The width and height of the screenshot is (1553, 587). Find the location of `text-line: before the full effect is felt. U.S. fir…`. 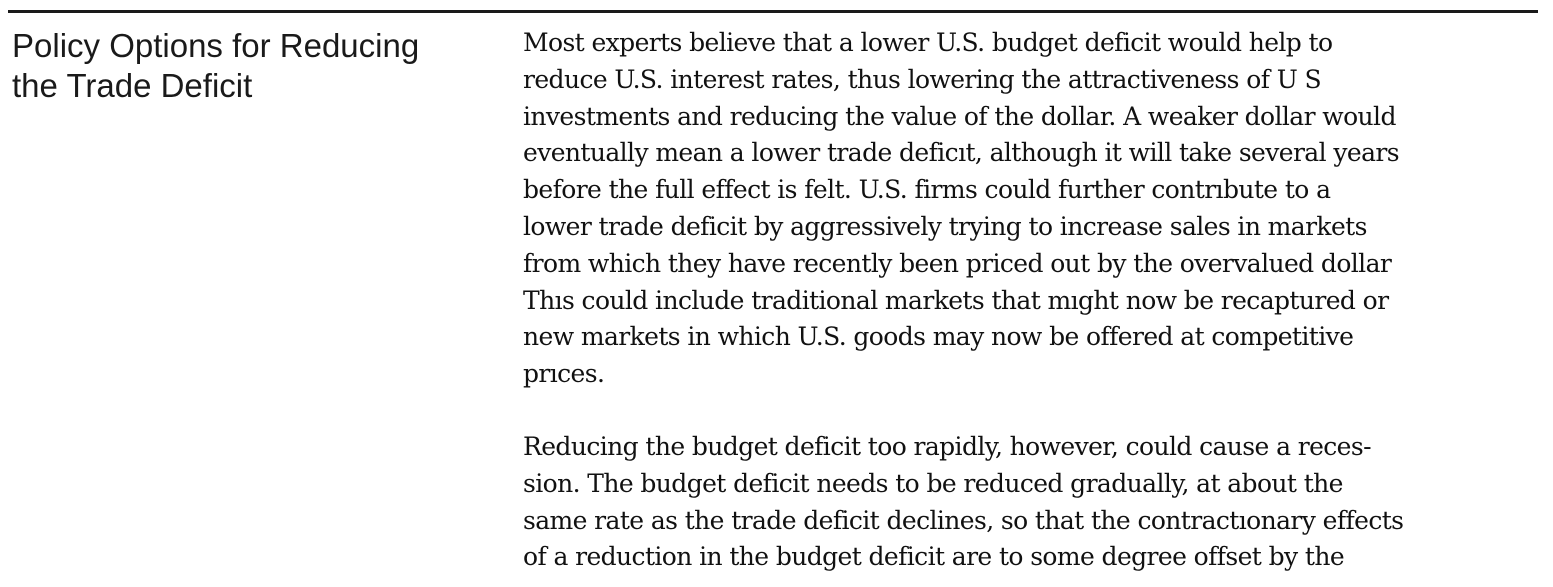

text-line: before the full effect is felt. U.S. fir… is located at coordinates (927, 190).